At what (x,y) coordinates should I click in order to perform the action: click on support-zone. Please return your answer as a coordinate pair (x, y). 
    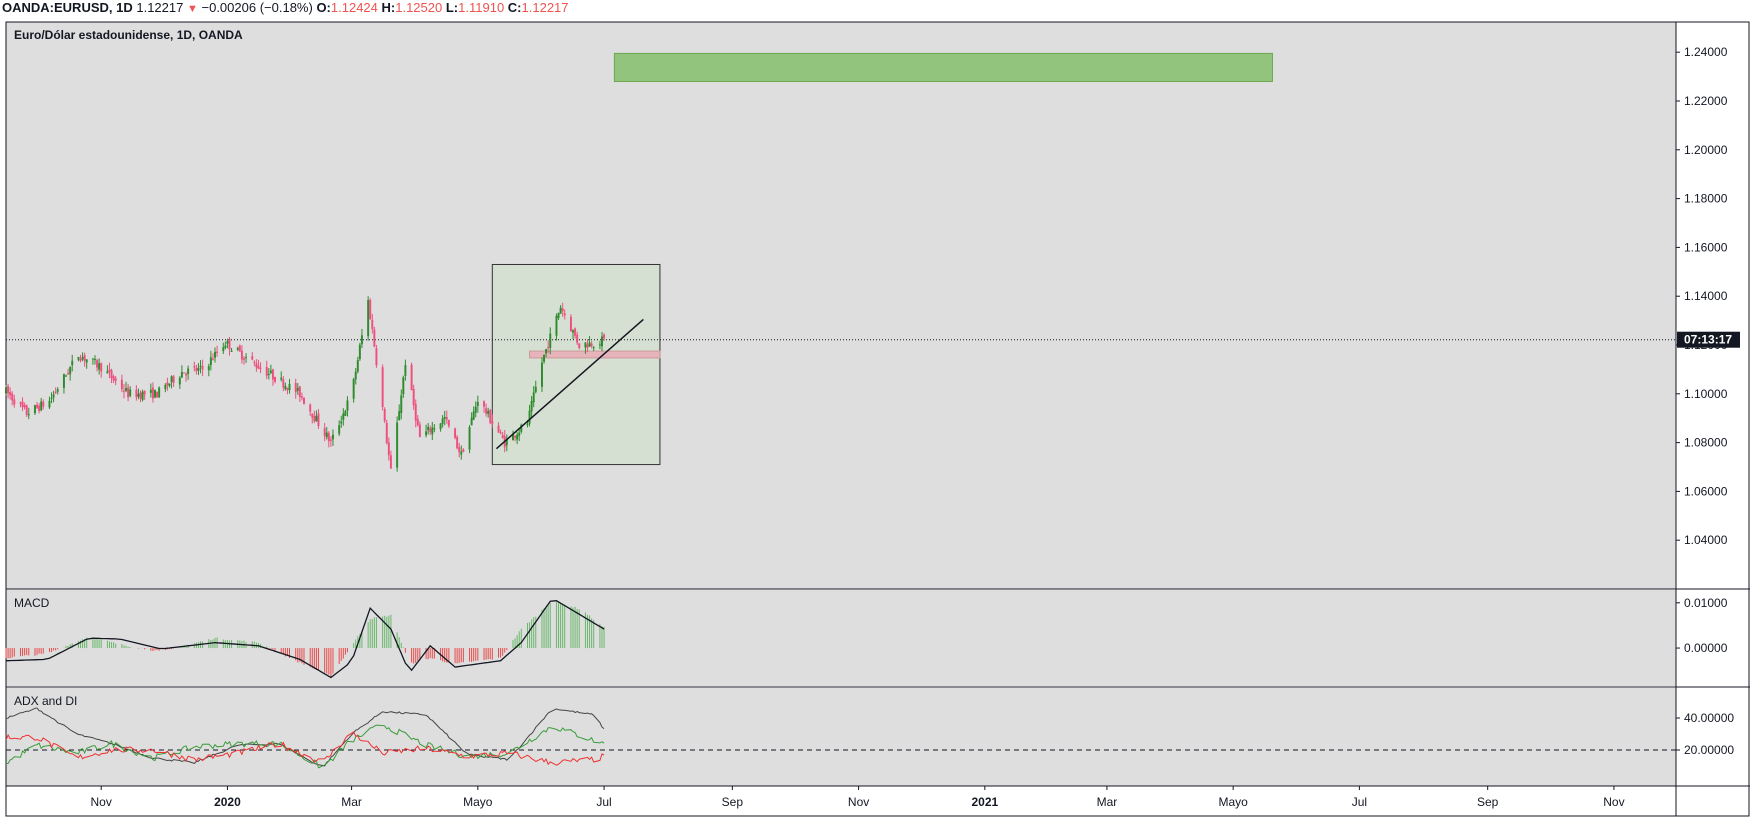
    Looking at the image, I should click on (595, 354).